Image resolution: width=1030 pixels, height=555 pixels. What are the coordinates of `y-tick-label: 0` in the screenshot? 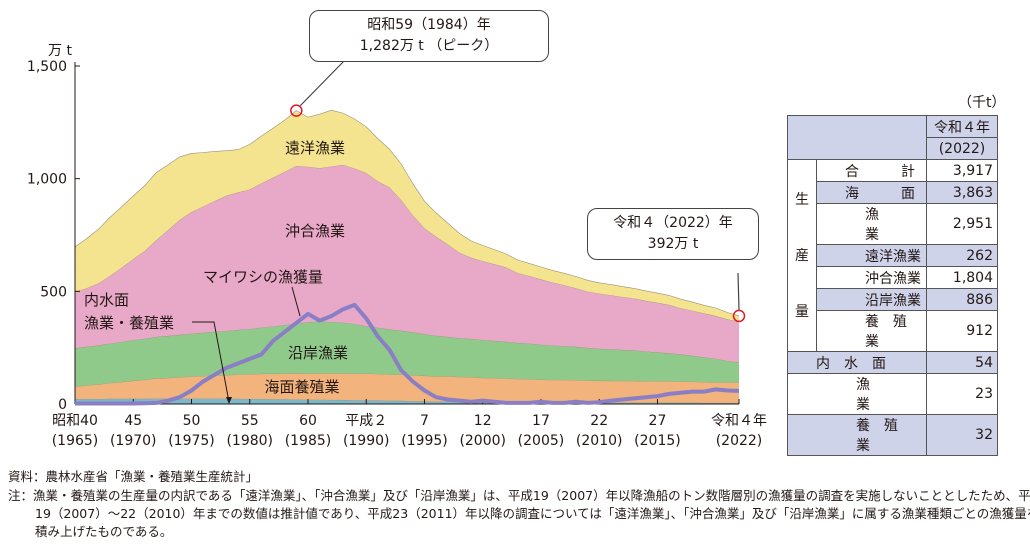 It's located at (62, 405).